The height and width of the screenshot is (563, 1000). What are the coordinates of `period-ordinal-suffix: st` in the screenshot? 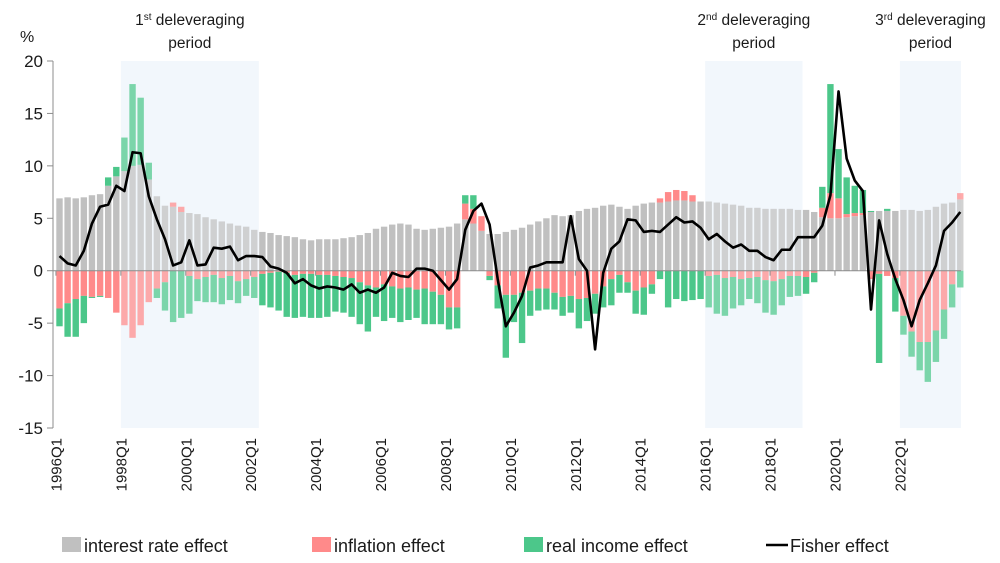 It's located at (148, 17).